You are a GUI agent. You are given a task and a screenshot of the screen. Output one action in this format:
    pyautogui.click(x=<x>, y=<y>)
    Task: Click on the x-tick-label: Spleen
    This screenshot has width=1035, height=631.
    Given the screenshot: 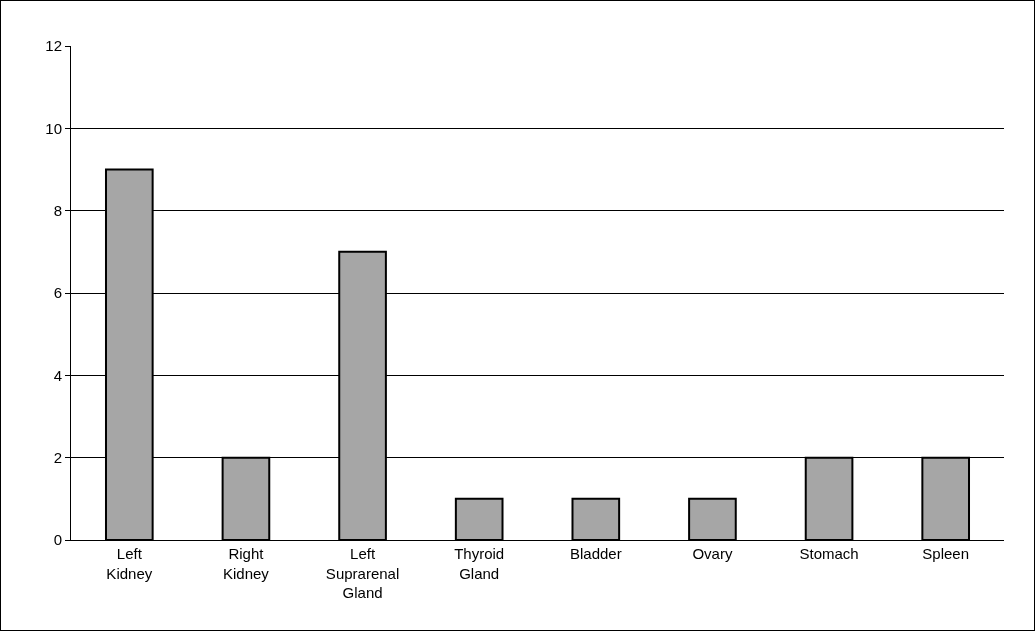 What is the action you would take?
    pyautogui.click(x=946, y=553)
    